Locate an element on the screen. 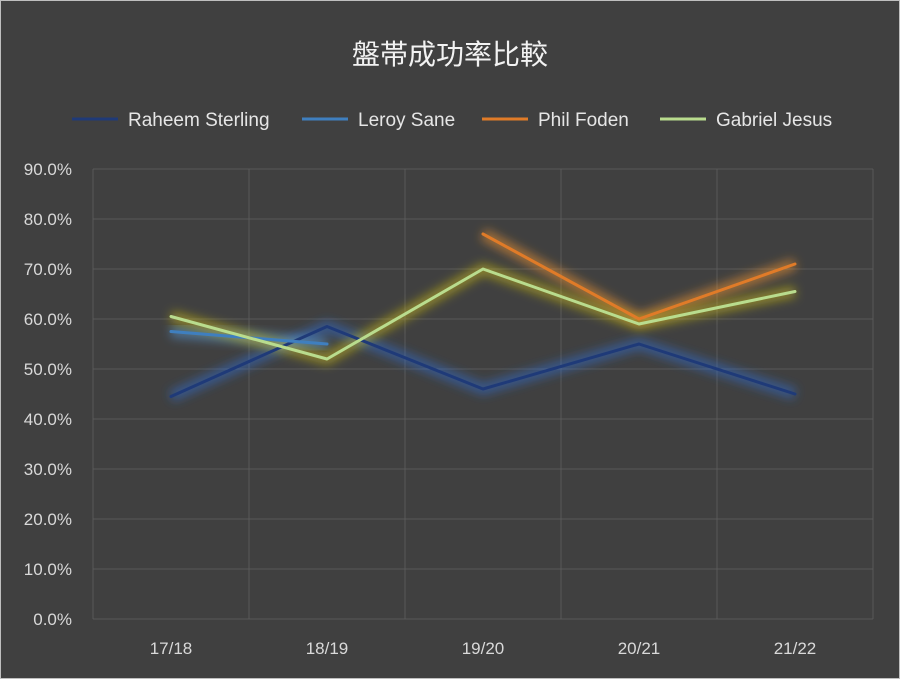  series-glow is located at coordinates (483, 314).